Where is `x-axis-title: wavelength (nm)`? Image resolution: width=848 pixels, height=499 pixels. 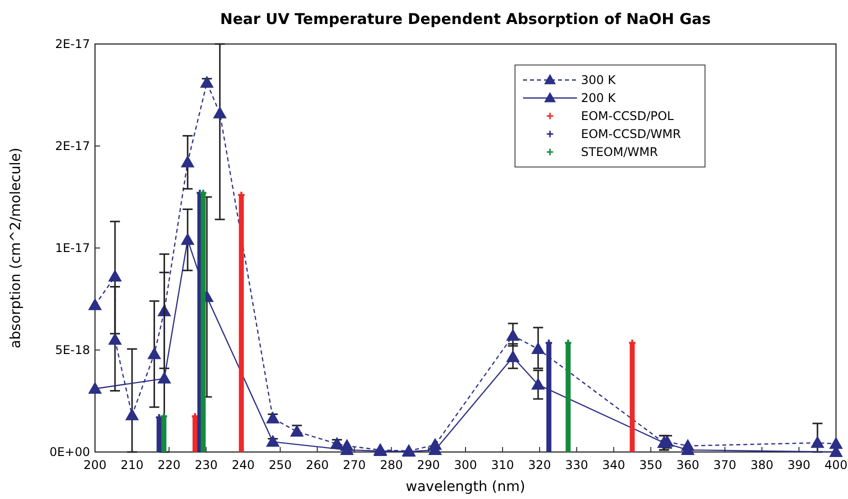
x-axis-title: wavelength (nm) is located at coordinates (466, 487).